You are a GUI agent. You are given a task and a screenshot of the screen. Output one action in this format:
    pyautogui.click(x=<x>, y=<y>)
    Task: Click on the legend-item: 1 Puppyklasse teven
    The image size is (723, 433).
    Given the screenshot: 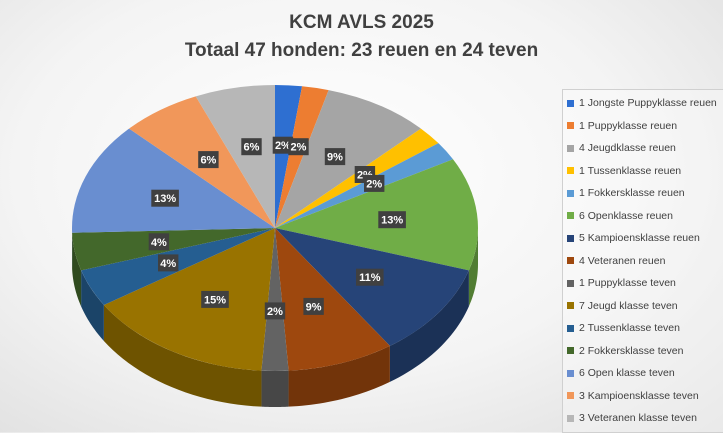 What is the action you would take?
    pyautogui.click(x=643, y=283)
    